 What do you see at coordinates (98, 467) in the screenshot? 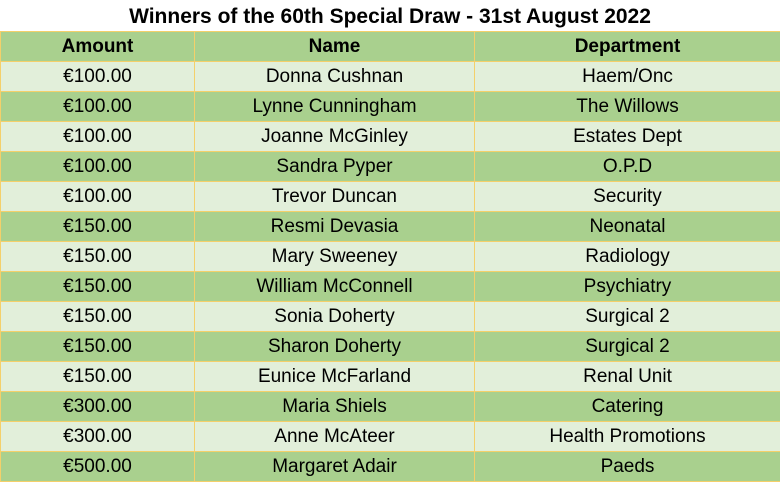
I see `amount-cell: €500.00` at bounding box center [98, 467].